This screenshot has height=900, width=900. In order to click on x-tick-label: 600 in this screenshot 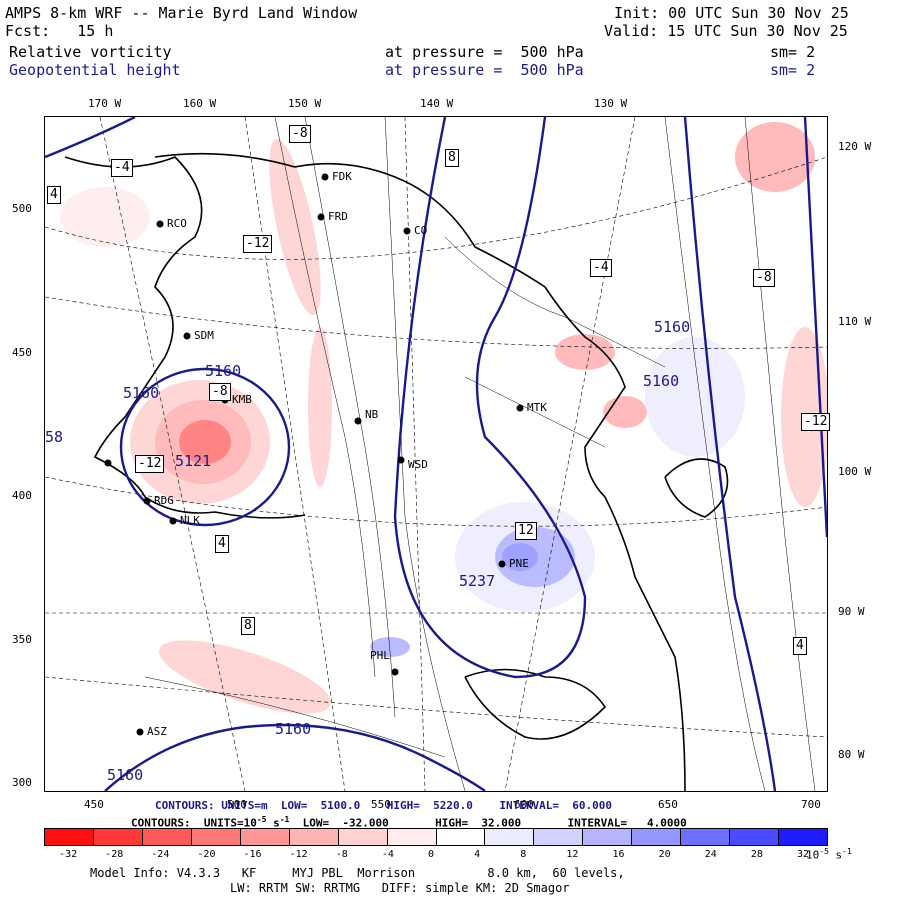, I will do `click(524, 804)`.